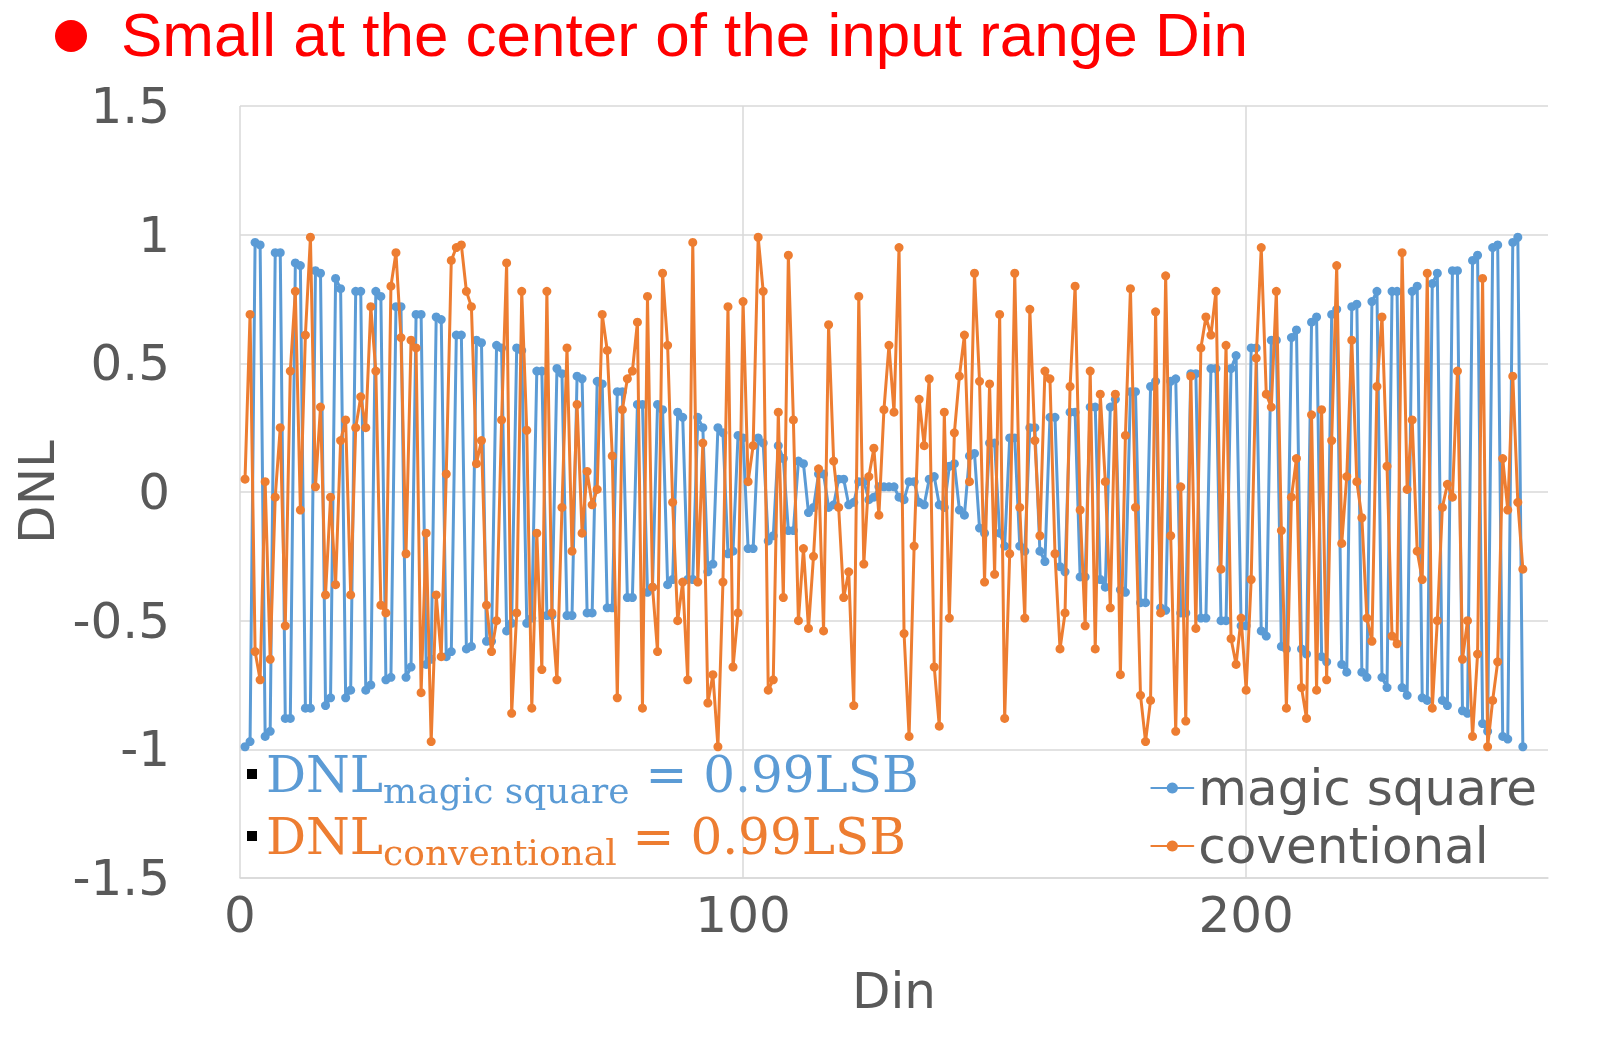  What do you see at coordinates (130, 106) in the screenshot?
I see `y-tick-label: 1.5` at bounding box center [130, 106].